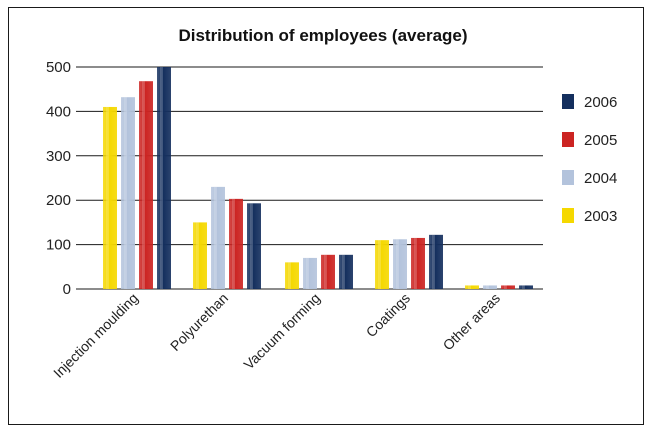  I want to click on x-category-label: Vacuum forming, so click(281, 331).